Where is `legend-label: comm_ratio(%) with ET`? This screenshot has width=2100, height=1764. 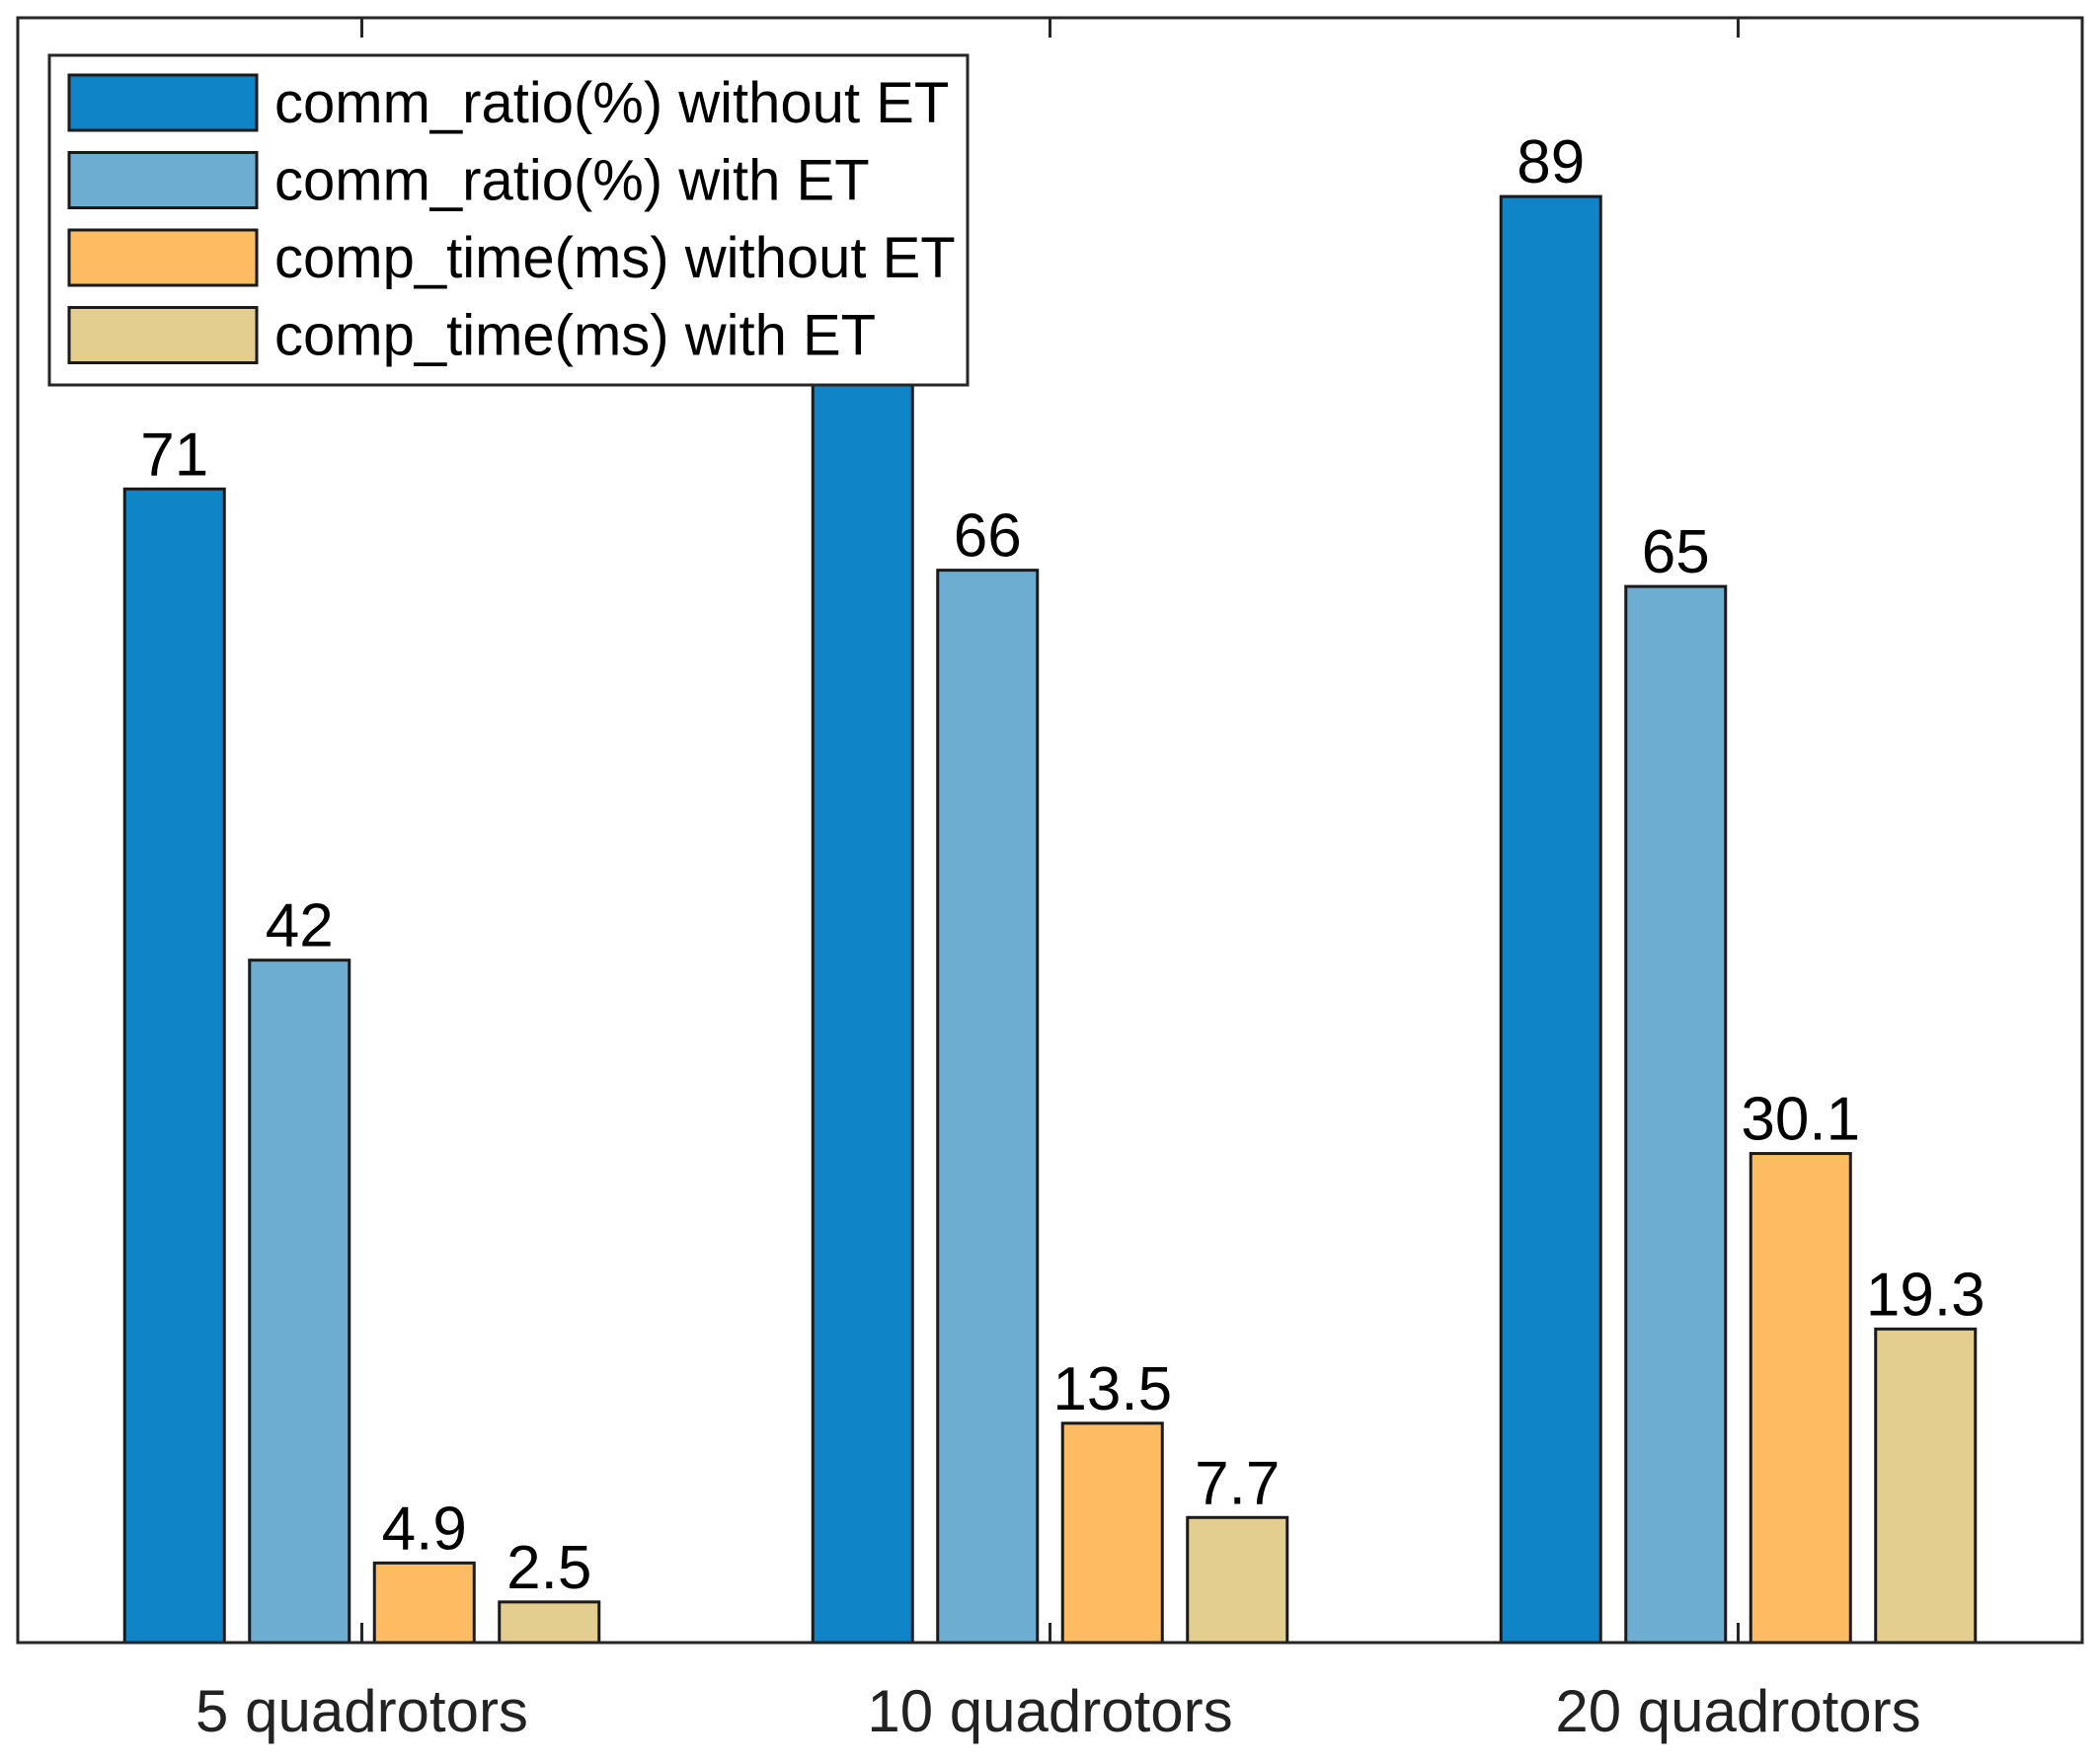
legend-label: comm_ratio(%) with ET is located at coordinates (572, 181).